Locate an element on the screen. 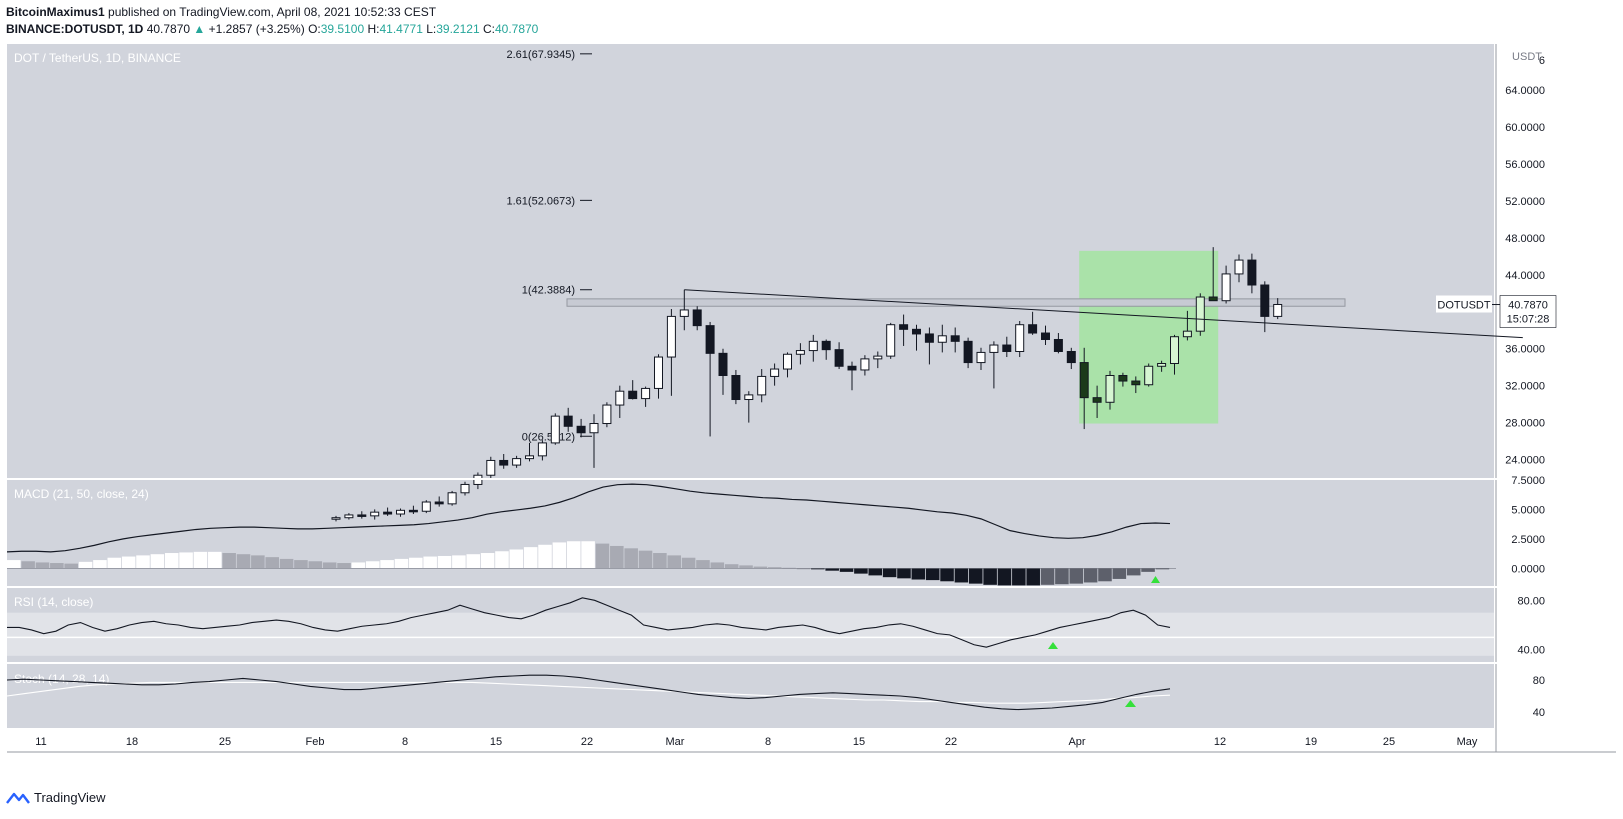  stoch-axis-tick: 40 is located at coordinates (1539, 713).